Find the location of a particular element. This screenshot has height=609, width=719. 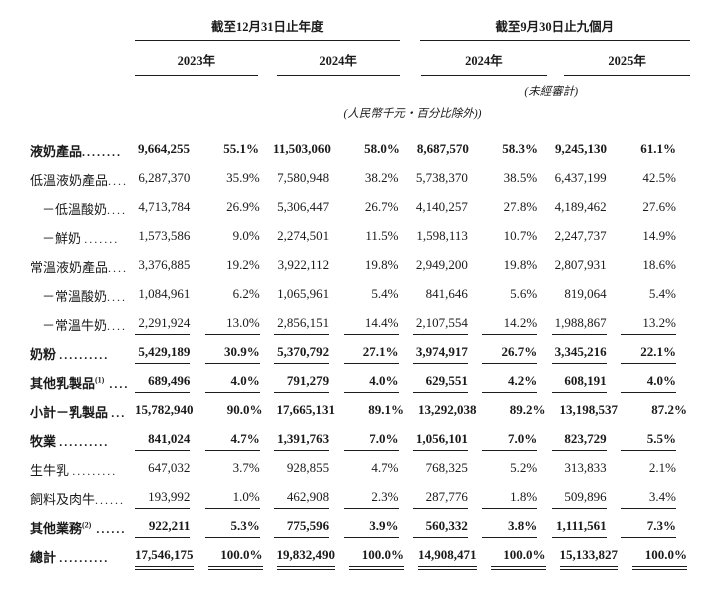

row-label-text: －低溫酸奶 is located at coordinates (75, 209).